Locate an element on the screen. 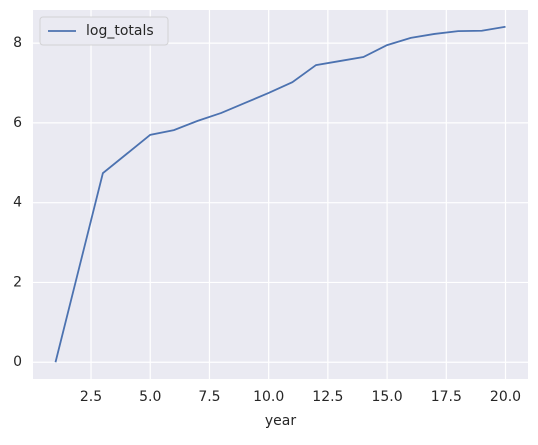  x-axis-label: year is located at coordinates (280, 421).